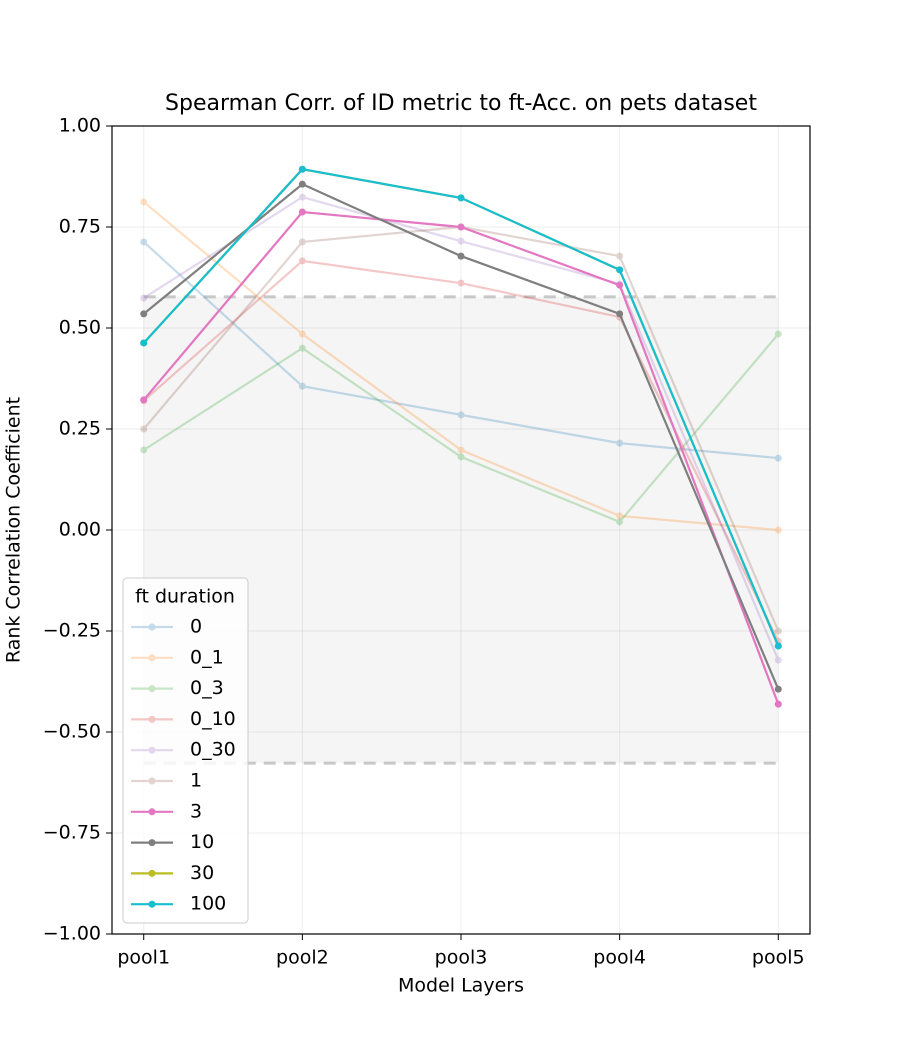 The width and height of the screenshot is (900, 1050). What do you see at coordinates (202, 842) in the screenshot?
I see `legend-label: 10` at bounding box center [202, 842].